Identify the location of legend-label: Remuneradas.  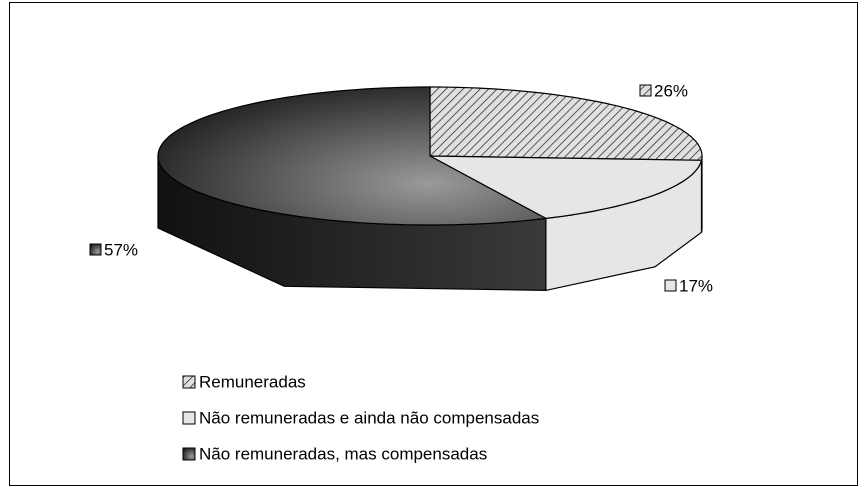
(252, 381).